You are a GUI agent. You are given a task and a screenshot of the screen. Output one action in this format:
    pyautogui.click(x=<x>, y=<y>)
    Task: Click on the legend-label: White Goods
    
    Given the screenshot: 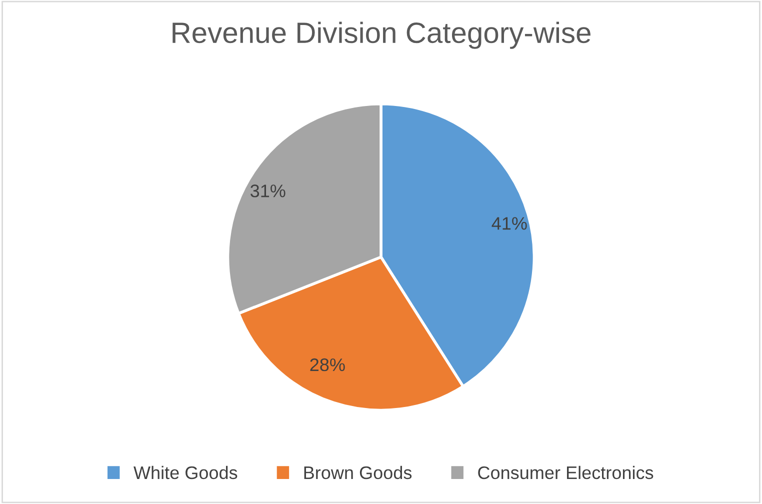 What is the action you would take?
    pyautogui.click(x=186, y=473)
    